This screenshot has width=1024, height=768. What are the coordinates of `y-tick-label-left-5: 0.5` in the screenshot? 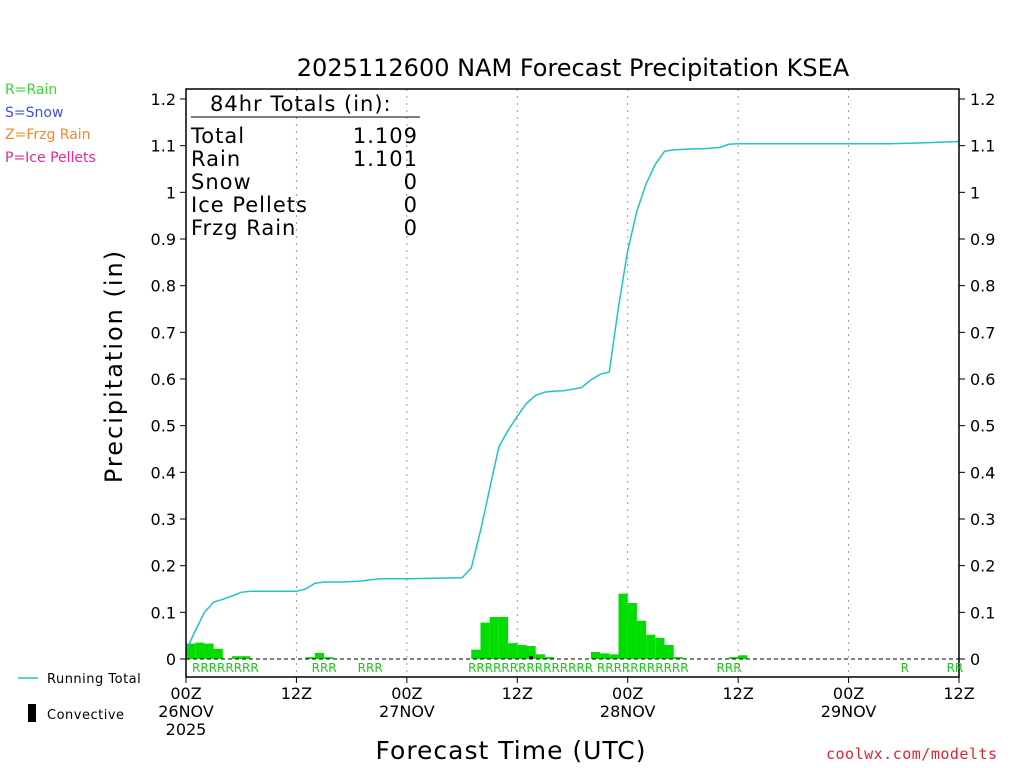 It's located at (163, 426).